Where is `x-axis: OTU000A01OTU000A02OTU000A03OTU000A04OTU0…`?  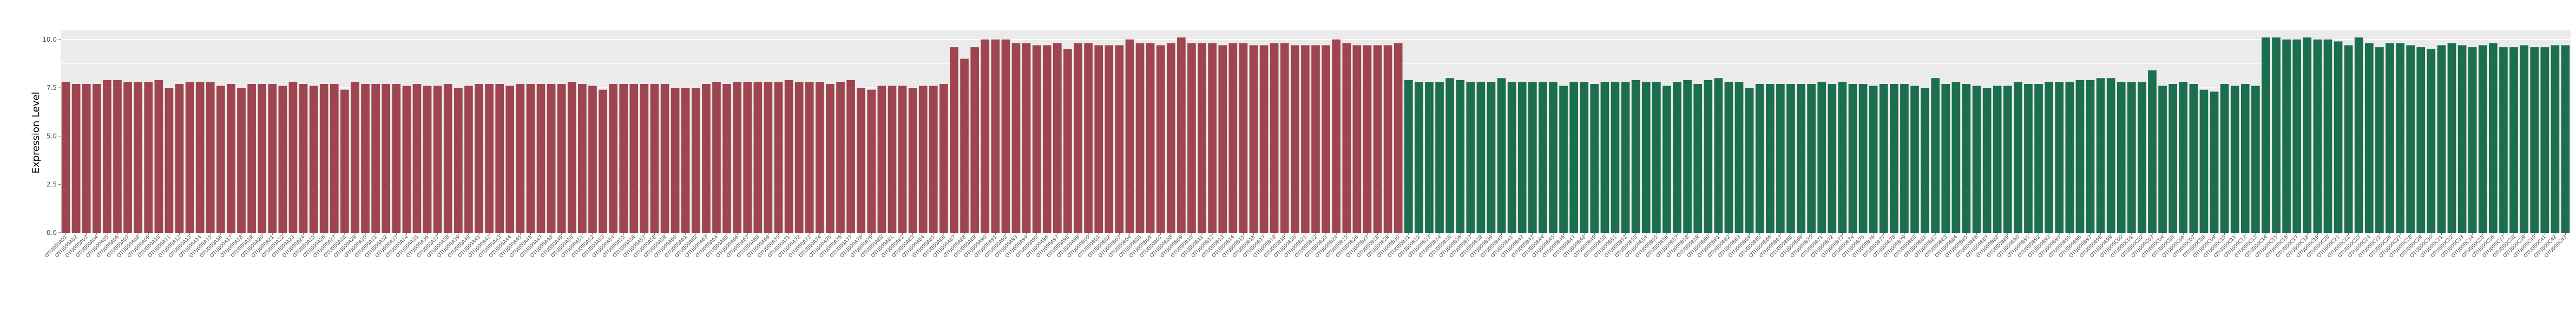 x-axis: OTU000A01OTU000A02OTU000A03OTU000A04OTU0… is located at coordinates (1306, 246).